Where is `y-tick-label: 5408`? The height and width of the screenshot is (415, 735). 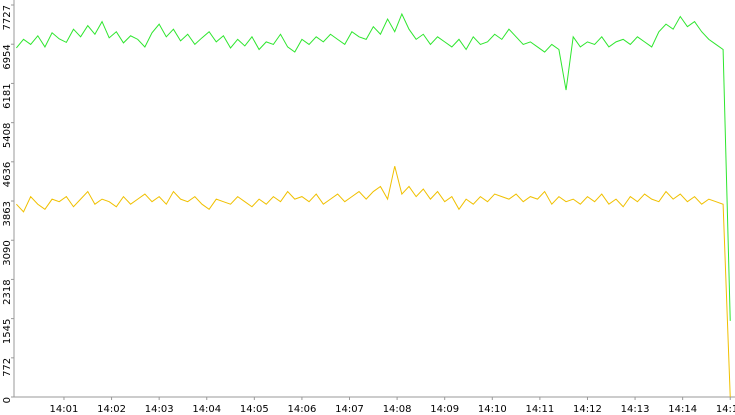 y-tick-label: 5408 is located at coordinates (7, 135).